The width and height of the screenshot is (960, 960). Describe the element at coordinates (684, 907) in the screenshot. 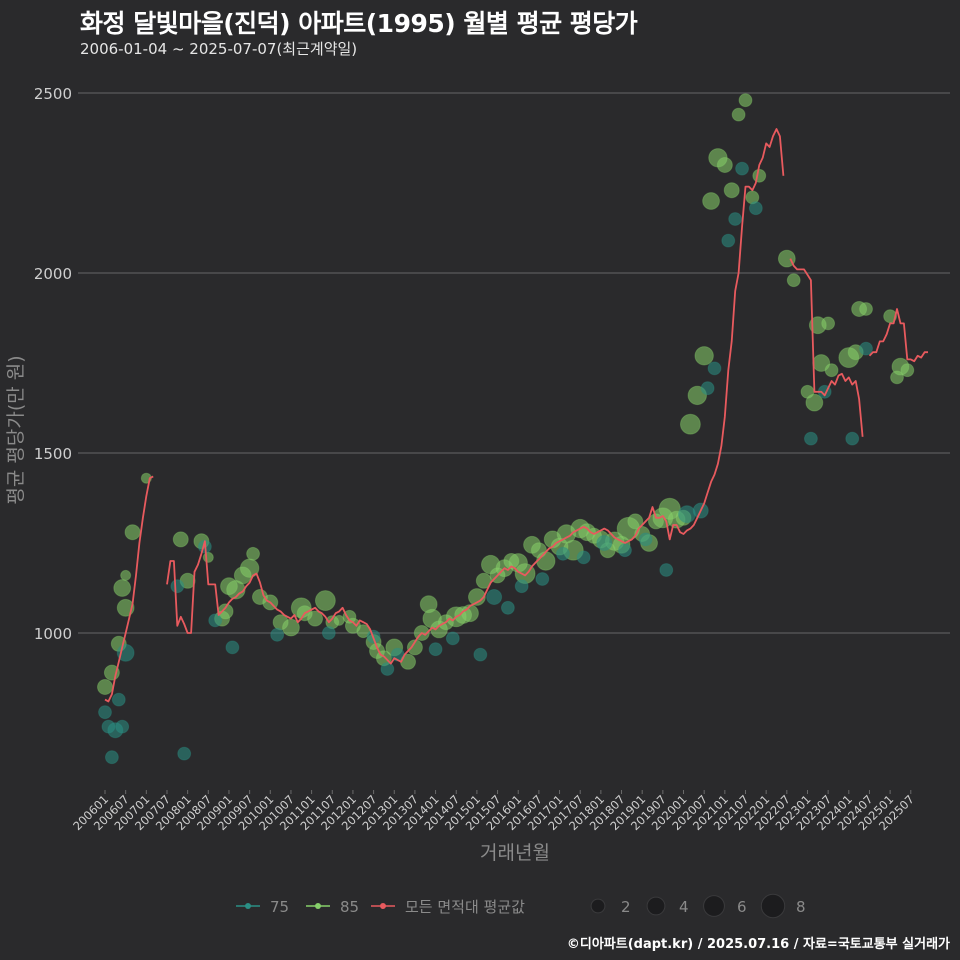

I see `legend-size-label: 4` at that location.